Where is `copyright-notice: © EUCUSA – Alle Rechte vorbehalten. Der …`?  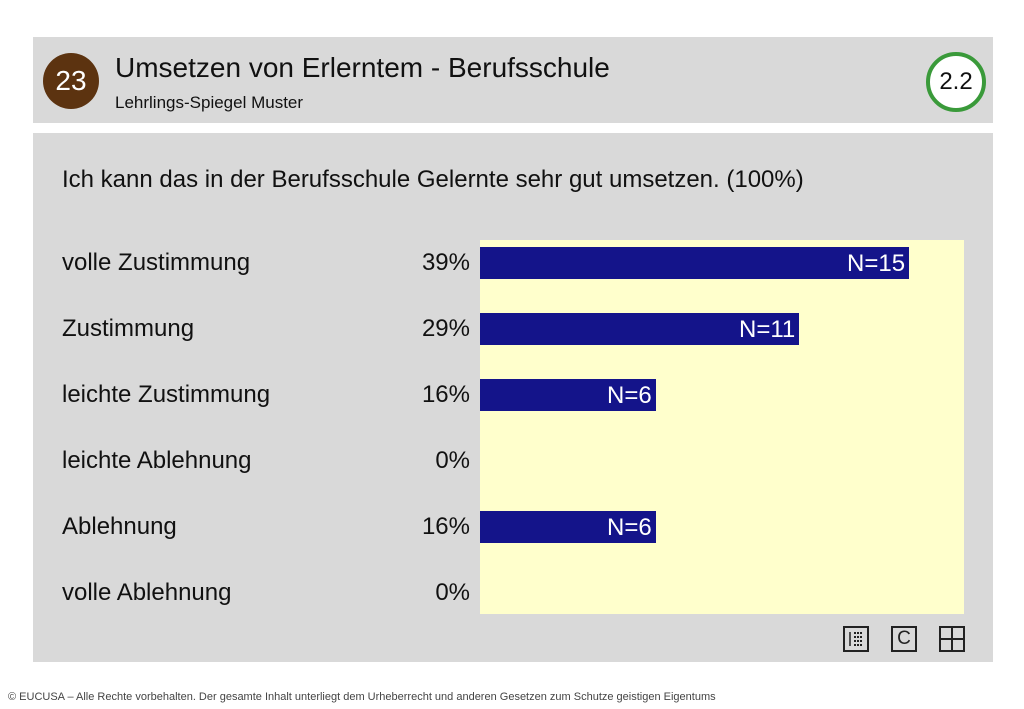
copyright-notice: © EUCUSA – Alle Rechte vorbehalten. Der … is located at coordinates (362, 697).